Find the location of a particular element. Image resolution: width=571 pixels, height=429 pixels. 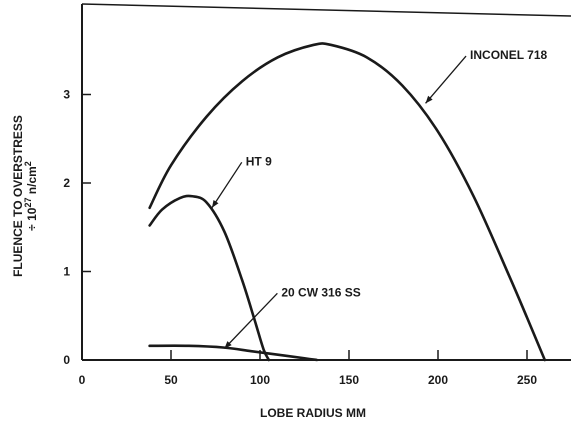

y-tick-label-3: 3 is located at coordinates (66, 95).